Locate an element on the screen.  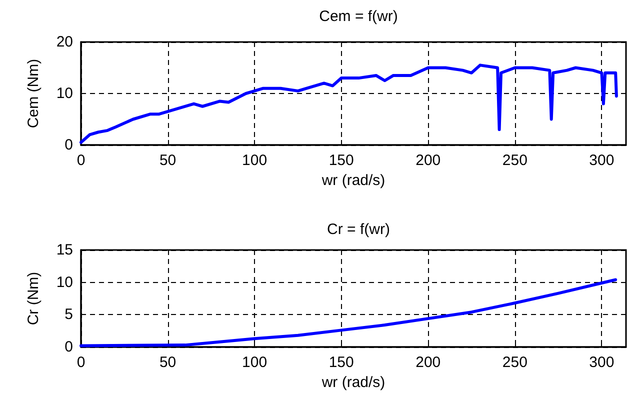
chart-title: Cr = f(wr) is located at coordinates (358, 229).